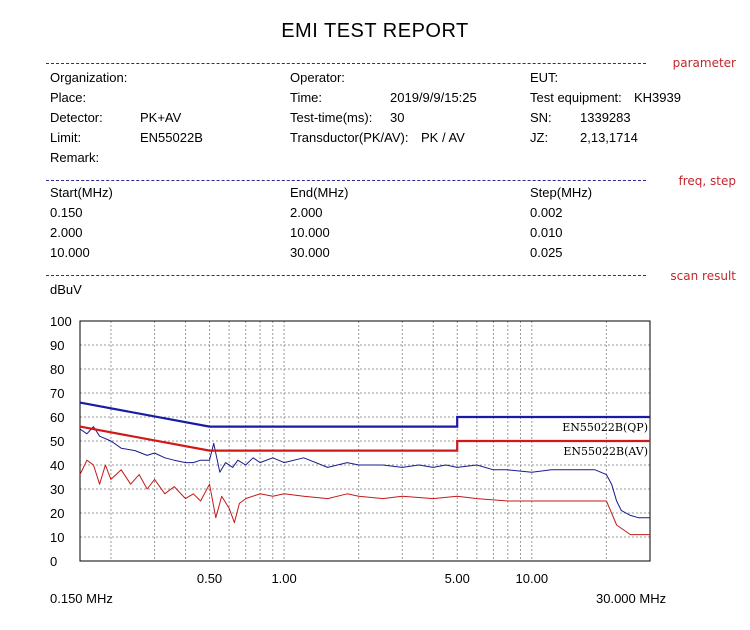  What do you see at coordinates (57, 513) in the screenshot?
I see `y-tick-label: 20` at bounding box center [57, 513].